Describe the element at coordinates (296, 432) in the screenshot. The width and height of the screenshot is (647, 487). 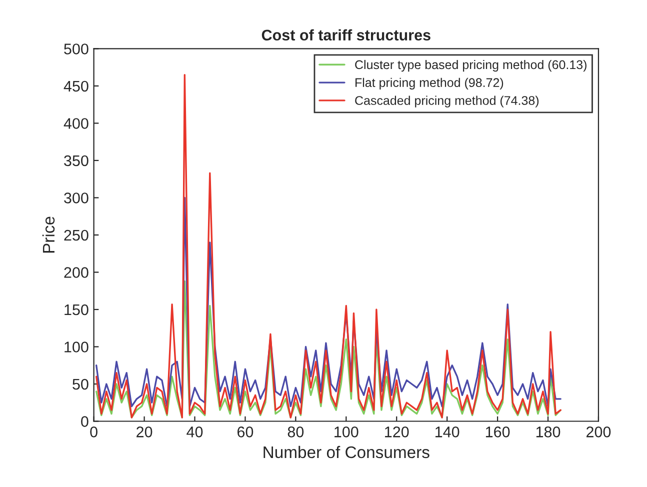
I see `x-tick-label: 80` at that location.